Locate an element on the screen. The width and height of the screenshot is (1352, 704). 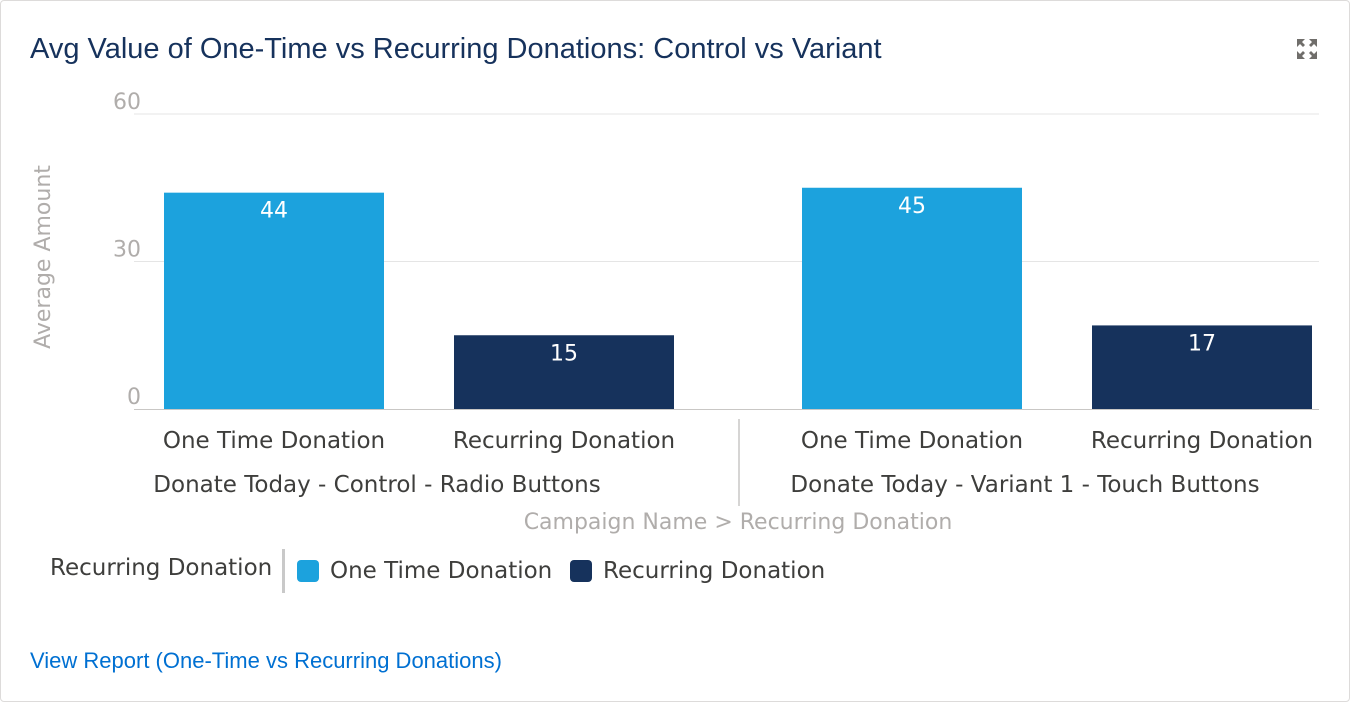
data-label: 17 is located at coordinates (1202, 343).